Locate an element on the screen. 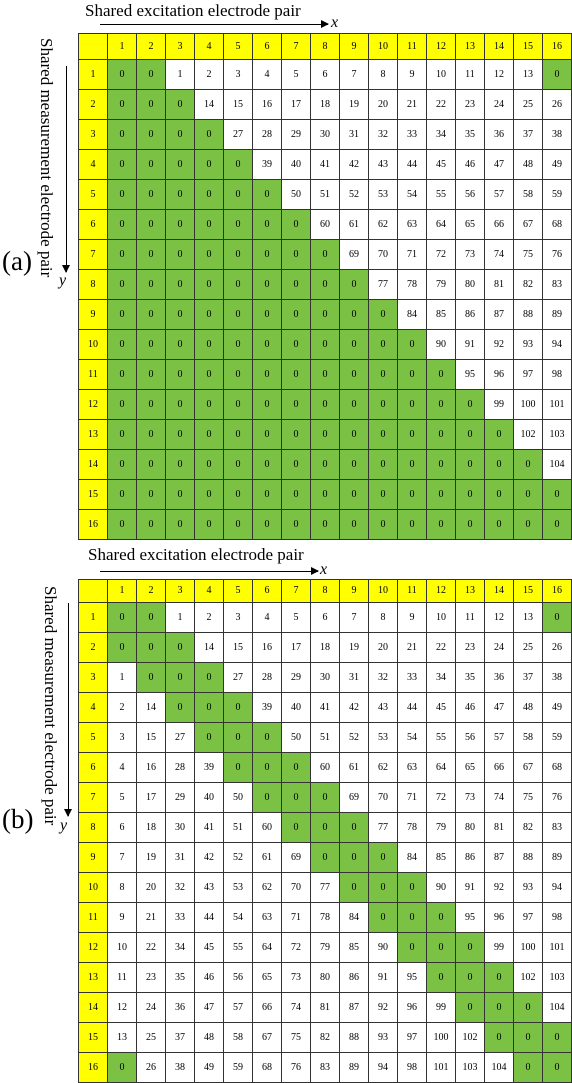 The width and height of the screenshot is (572, 1083). column-header-15: 15 is located at coordinates (528, 46).